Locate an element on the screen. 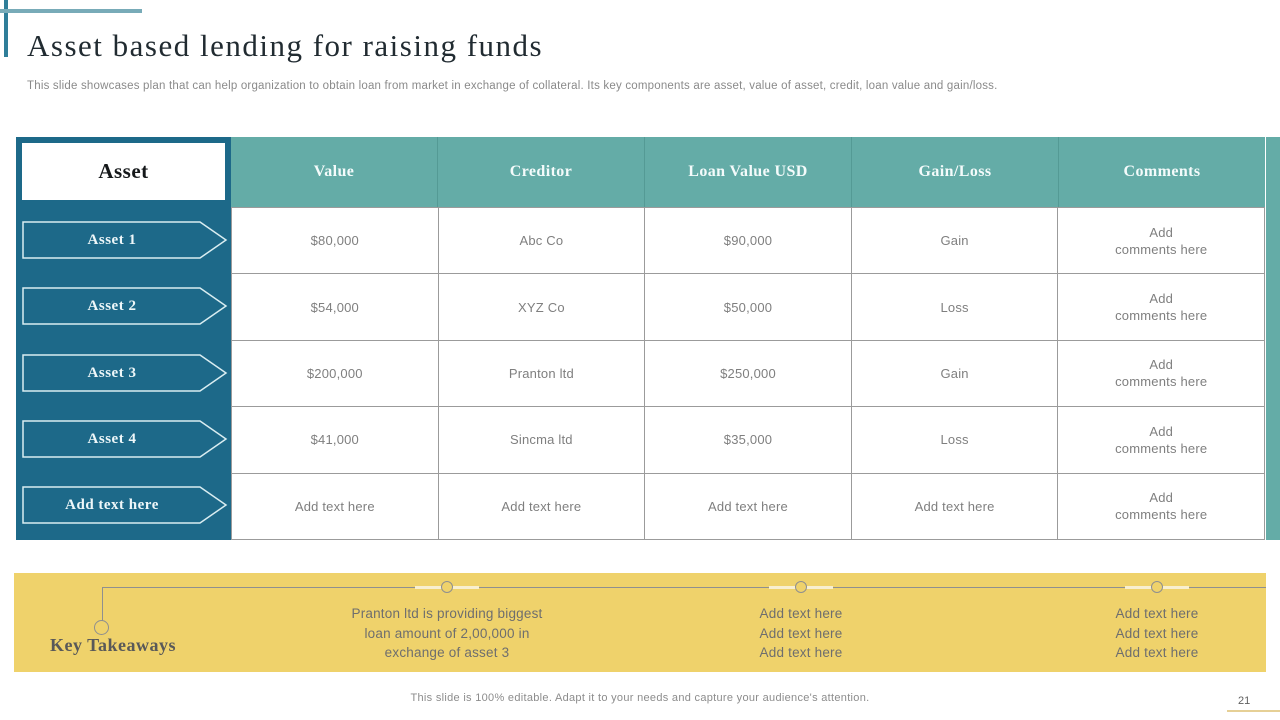 The image size is (1280, 720). column-header-comments: Comments is located at coordinates (1161, 172).